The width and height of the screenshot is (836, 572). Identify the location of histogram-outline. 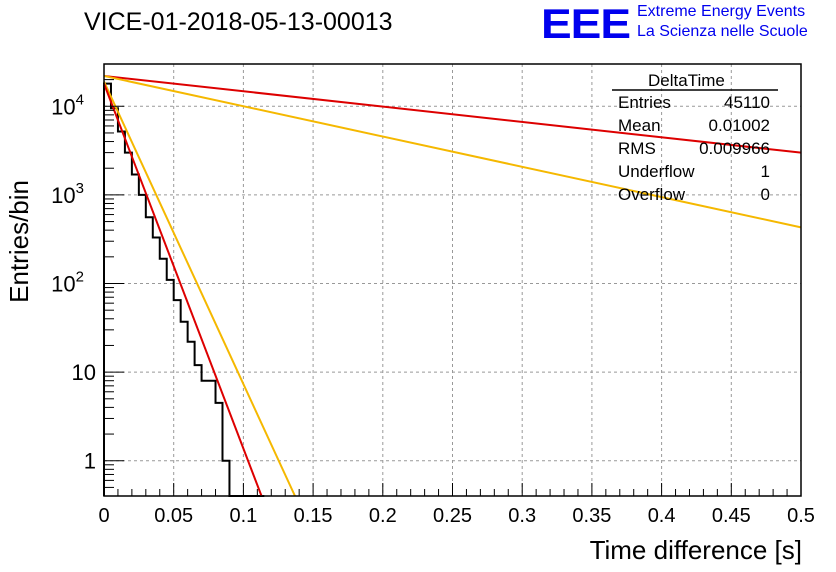
(184, 289).